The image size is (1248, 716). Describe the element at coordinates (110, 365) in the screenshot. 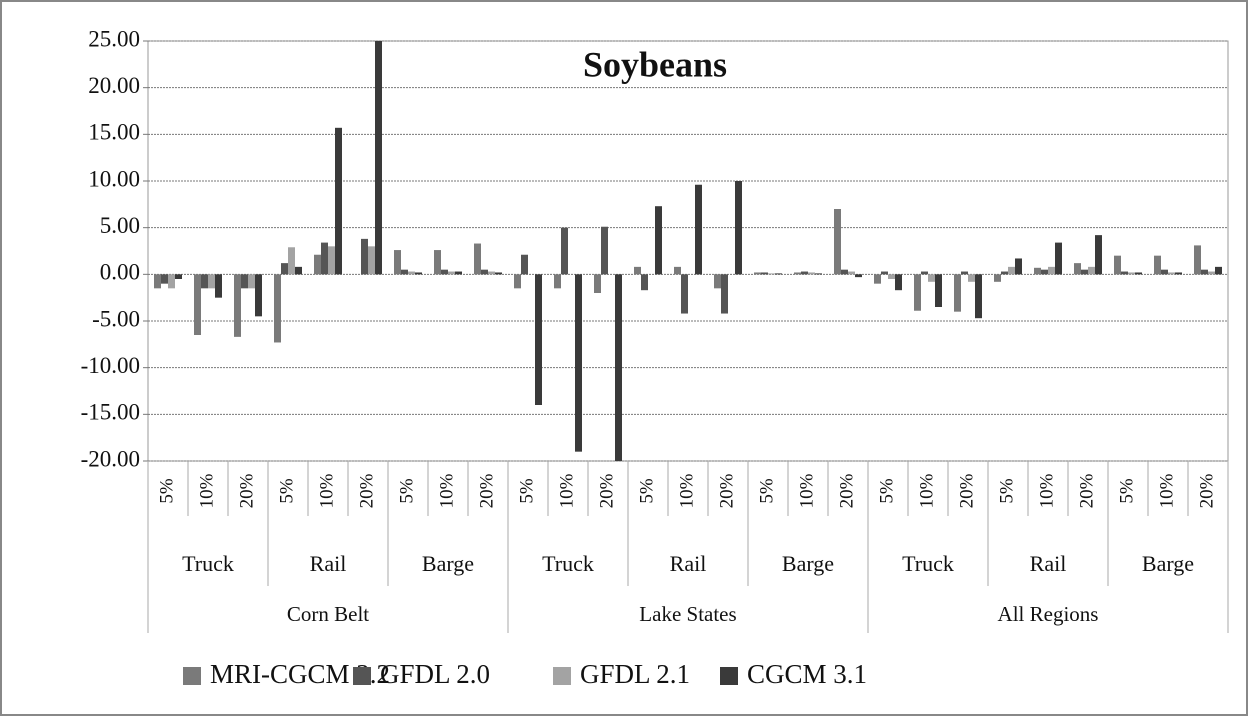

I see `y-tick-label: -10.00` at that location.